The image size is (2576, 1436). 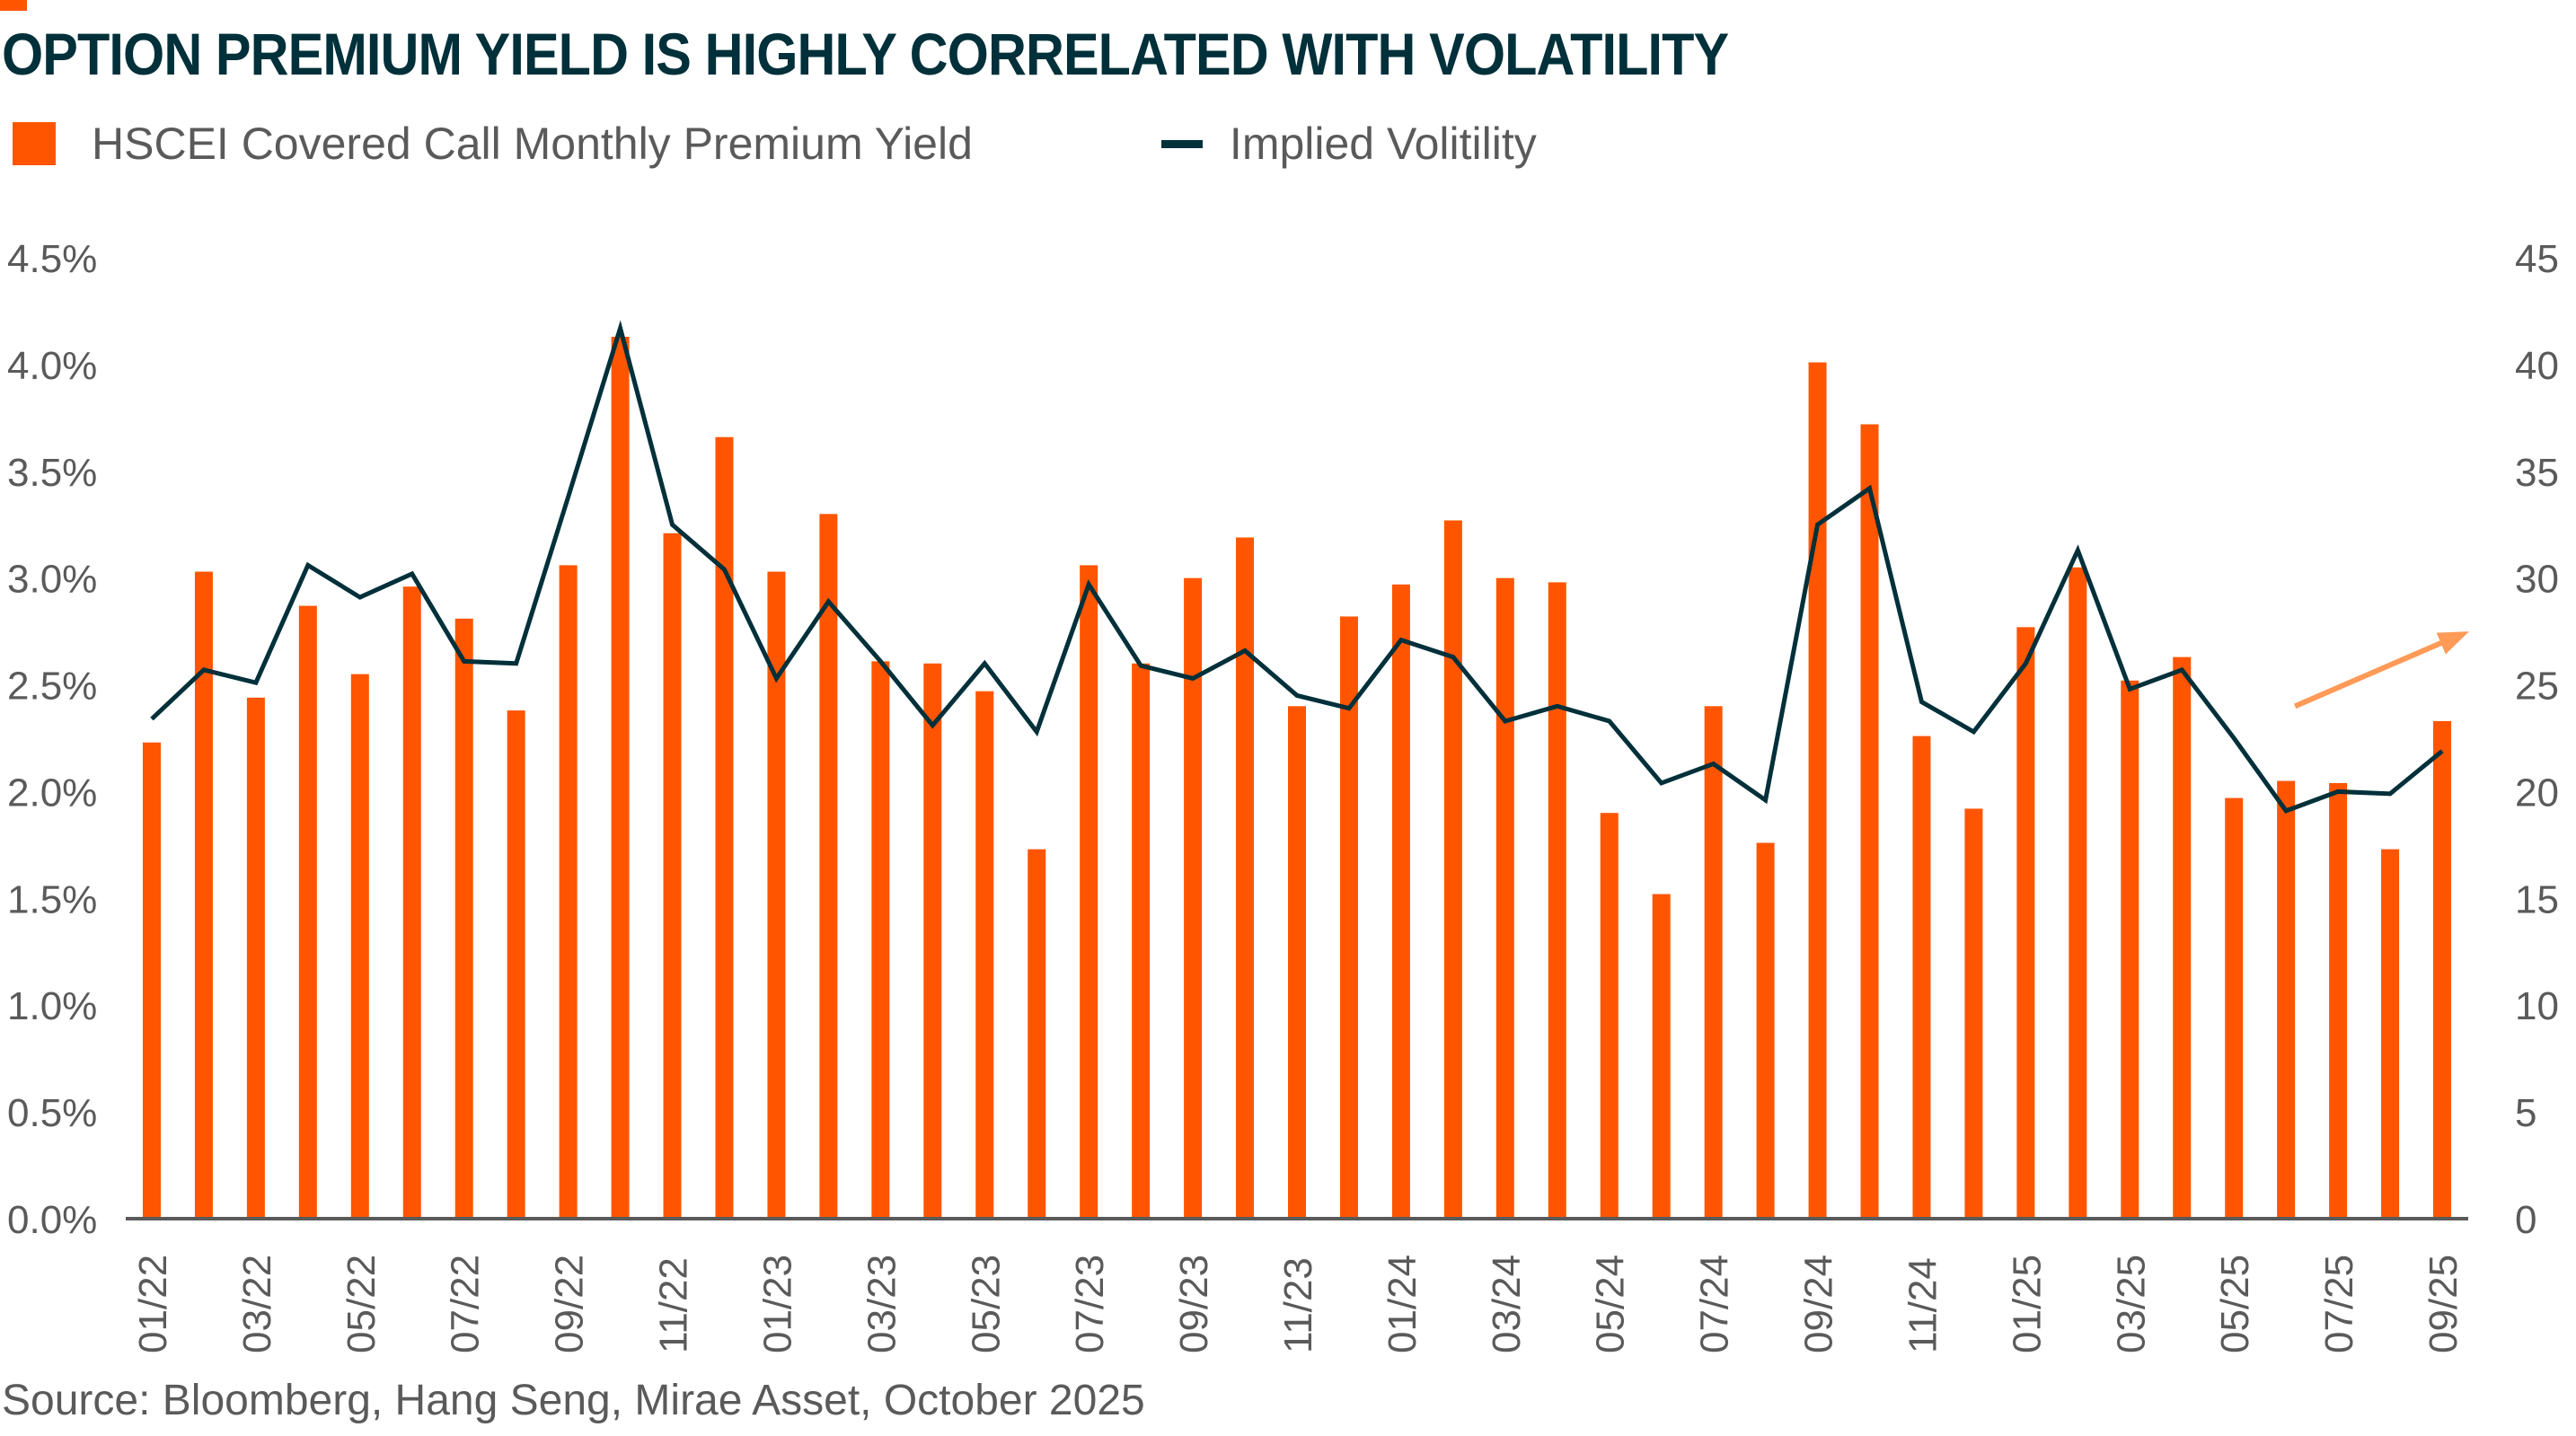 What do you see at coordinates (52, 687) in the screenshot?
I see `y-left-tick-label: 2.5%` at bounding box center [52, 687].